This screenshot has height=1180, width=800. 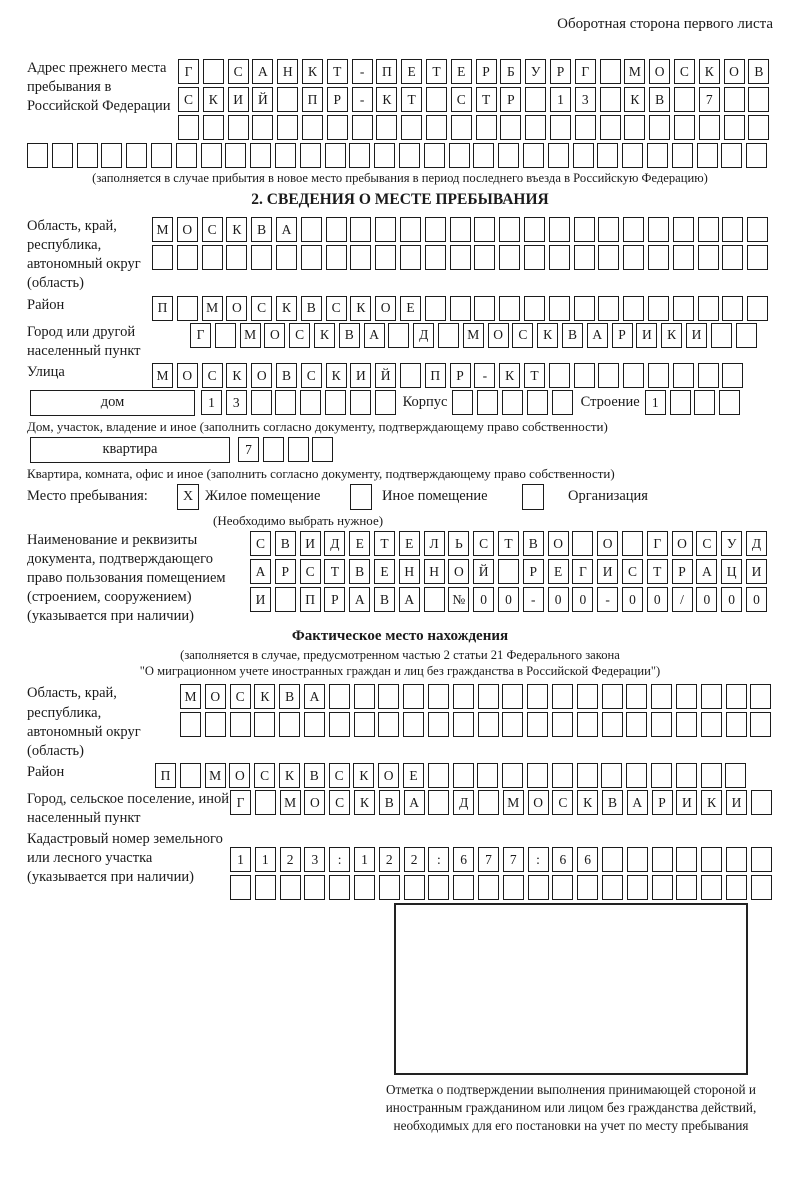 What do you see at coordinates (756, 543) in the screenshot?
I see `char-cell: Д` at bounding box center [756, 543].